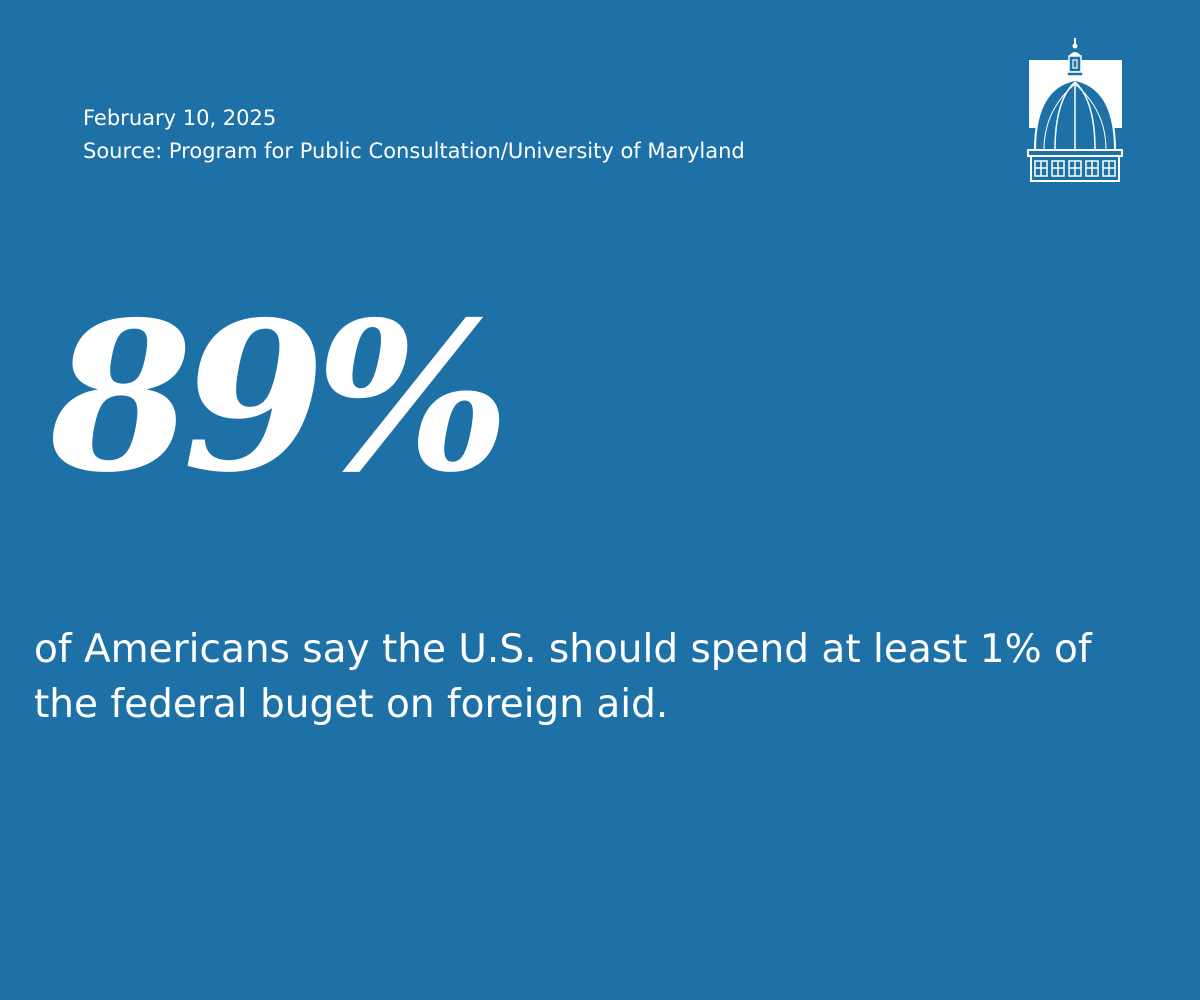  Describe the element at coordinates (1075, 110) in the screenshot. I see `capitol-dome-icon` at that location.